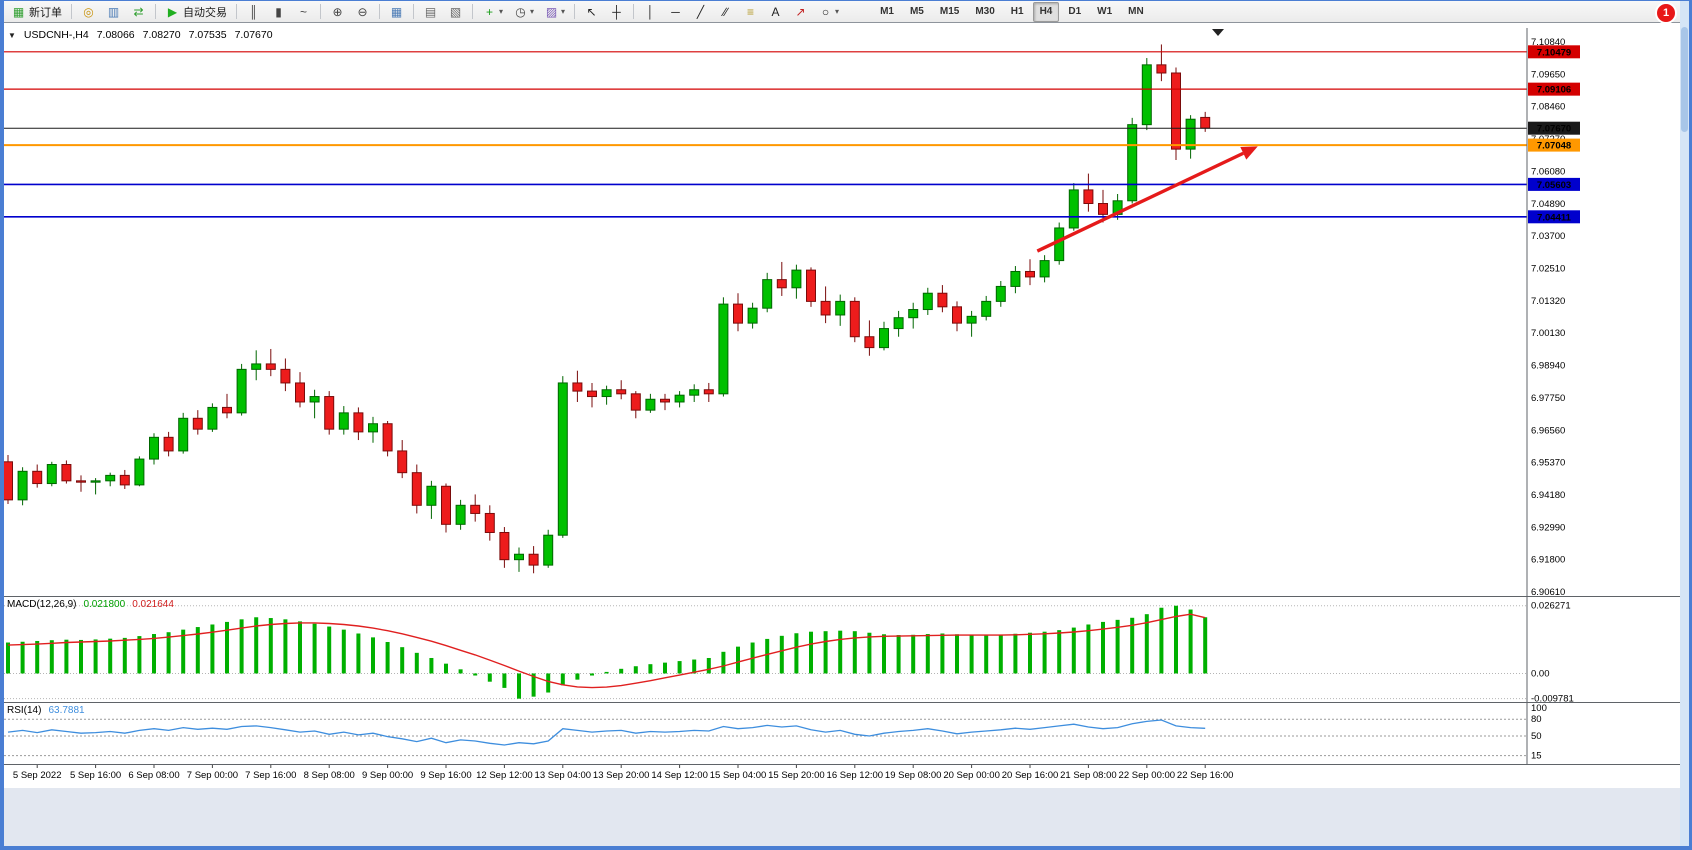 Image resolution: width=1692 pixels, height=850 pixels. Describe the element at coordinates (1540, 673) in the screenshot. I see `macd-axis-label: 0.00` at that location.